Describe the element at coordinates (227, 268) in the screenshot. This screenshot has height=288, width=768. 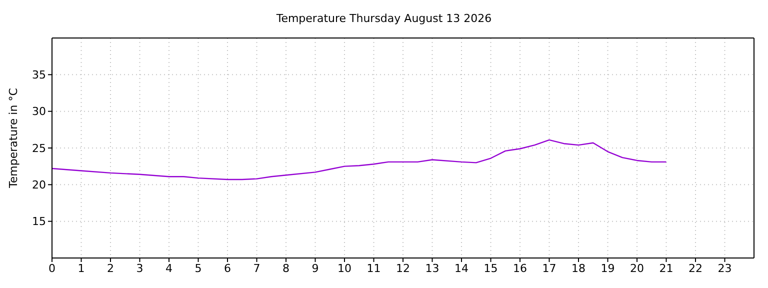
I see `x-tick-label: 6` at that location.